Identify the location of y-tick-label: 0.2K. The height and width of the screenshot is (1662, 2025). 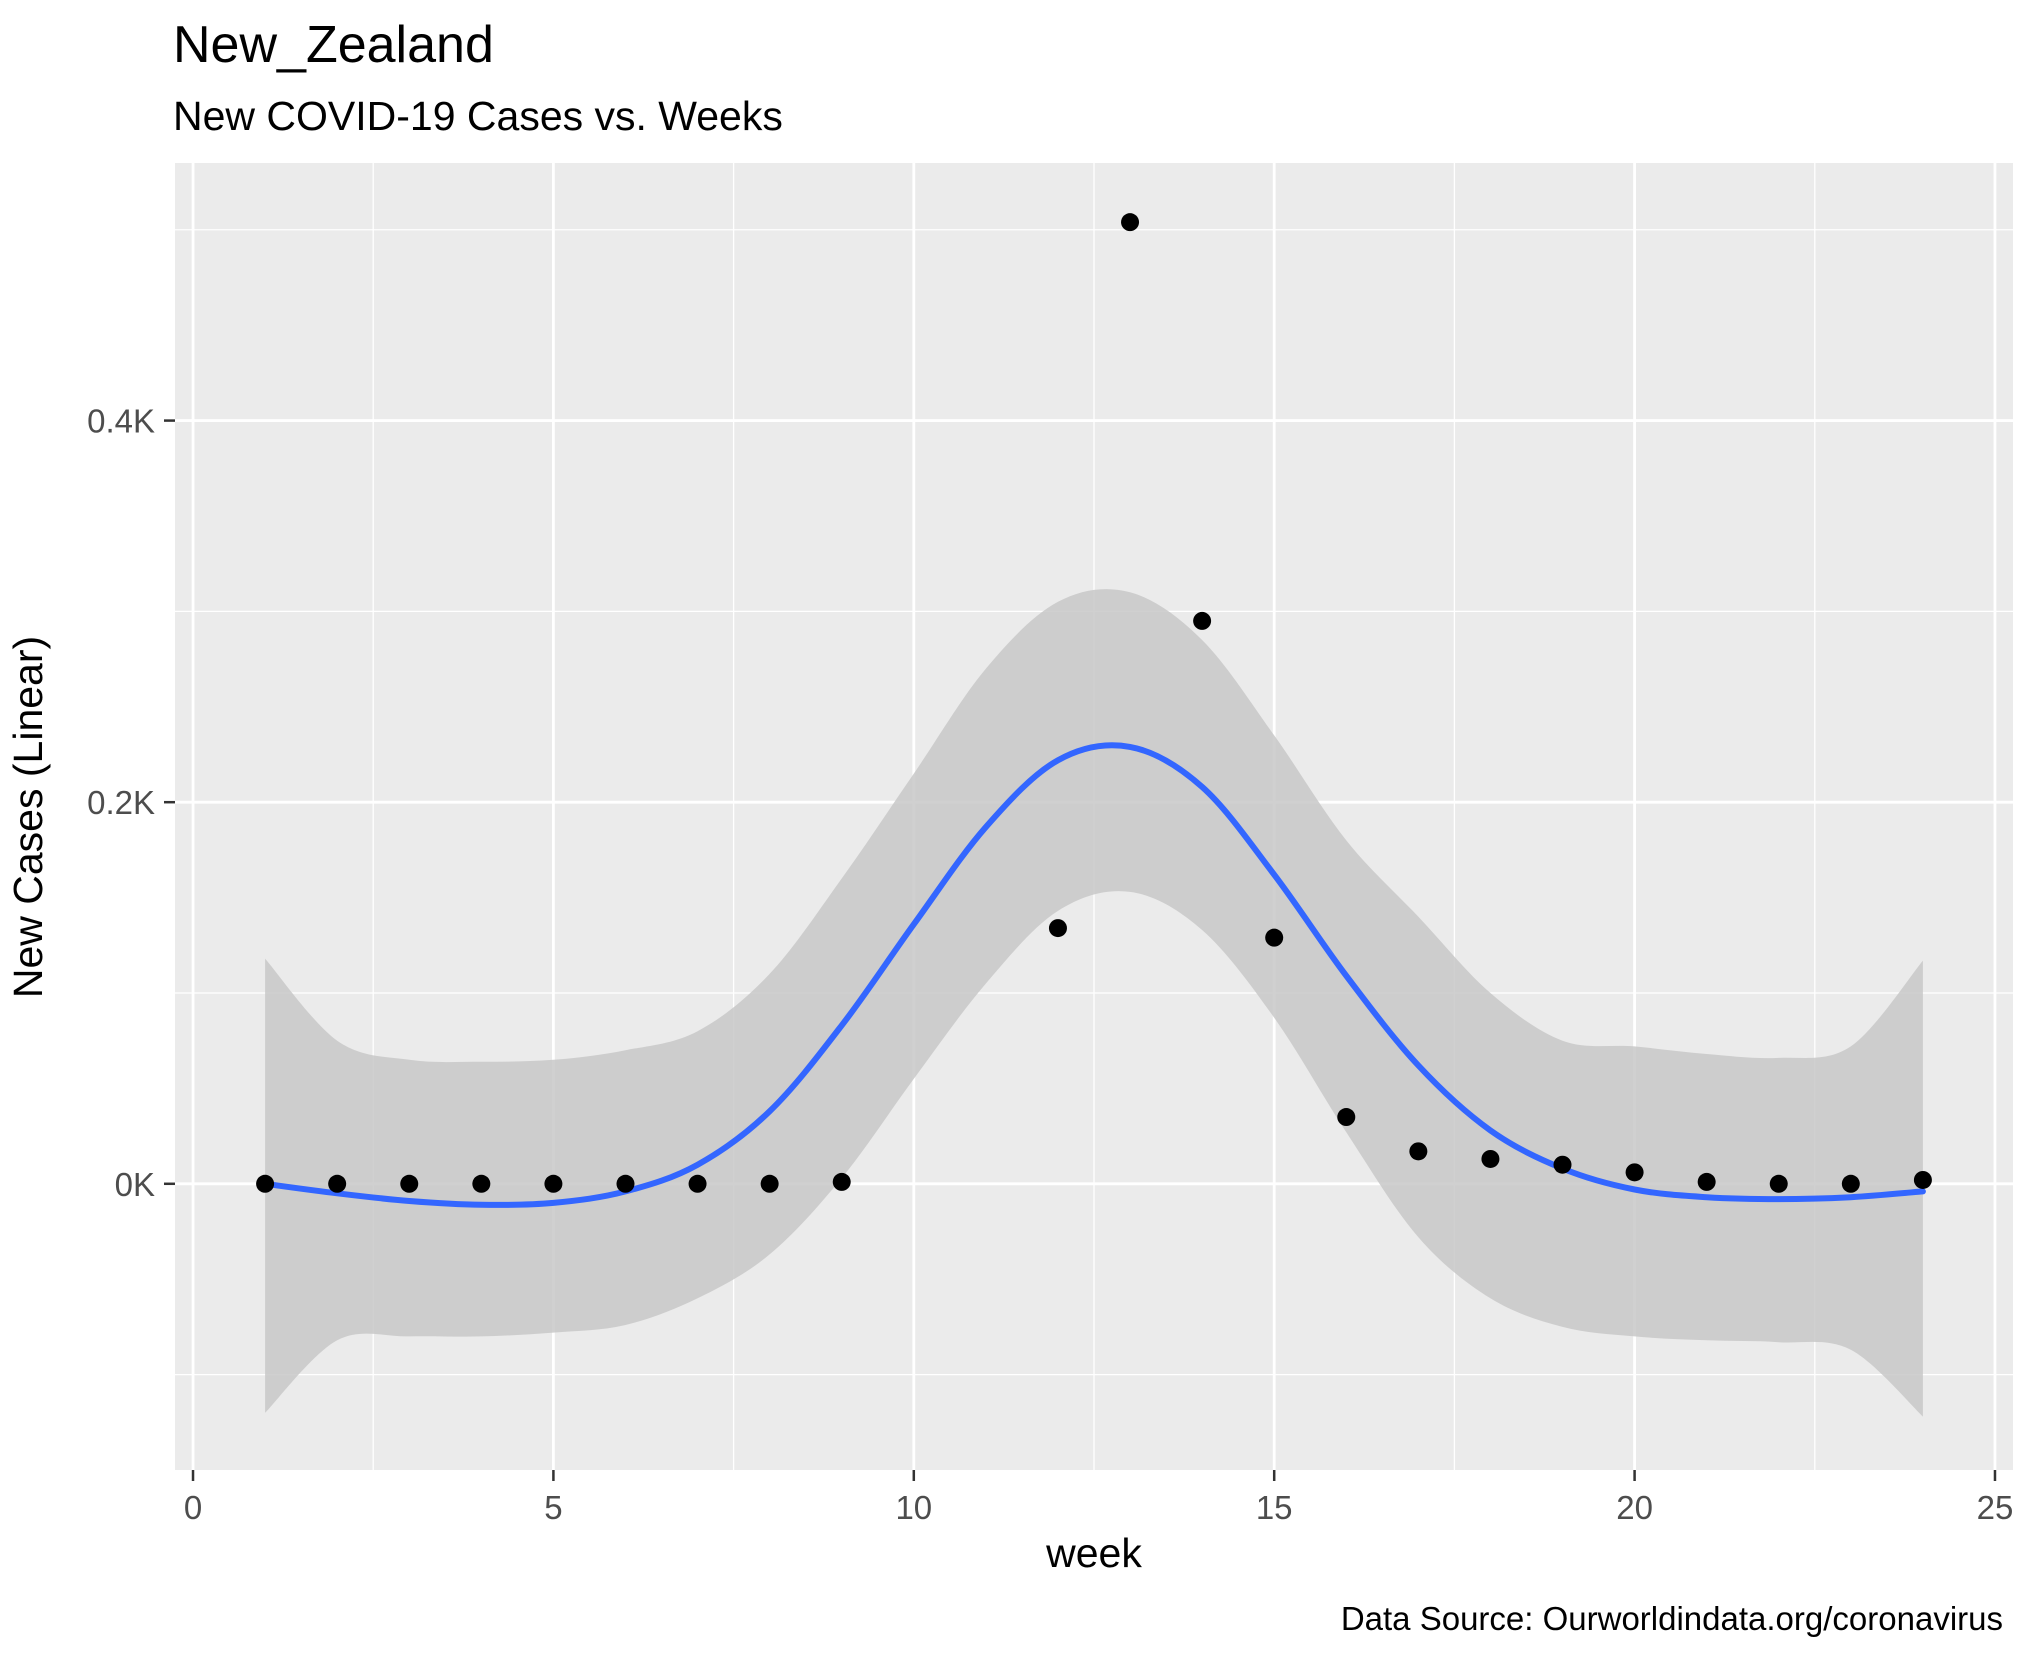
(121, 802).